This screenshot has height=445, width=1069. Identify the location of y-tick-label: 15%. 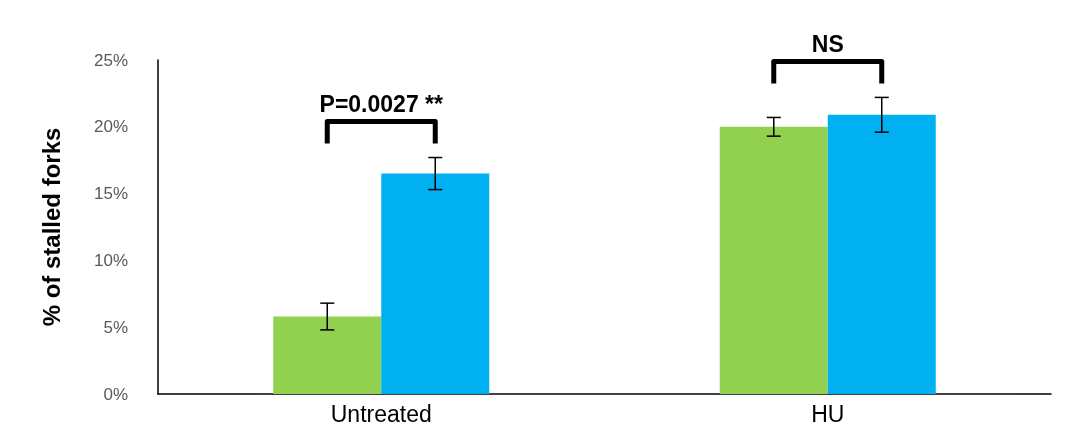
(110, 194).